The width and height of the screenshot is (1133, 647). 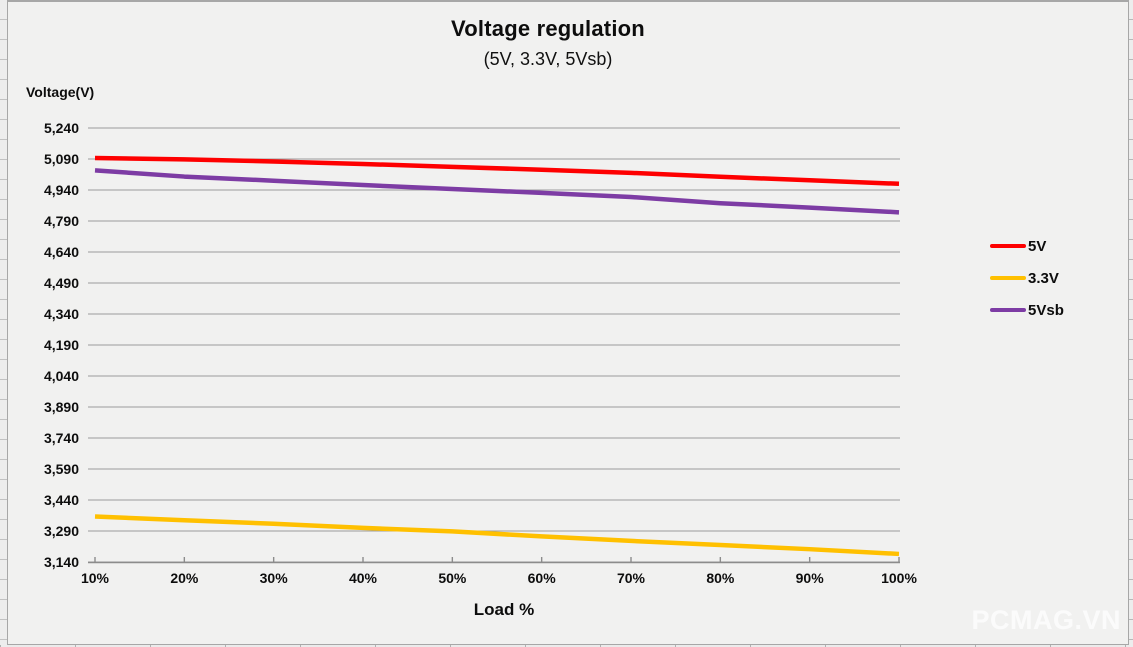 I want to click on x-tick-label: 60%, so click(x=542, y=578).